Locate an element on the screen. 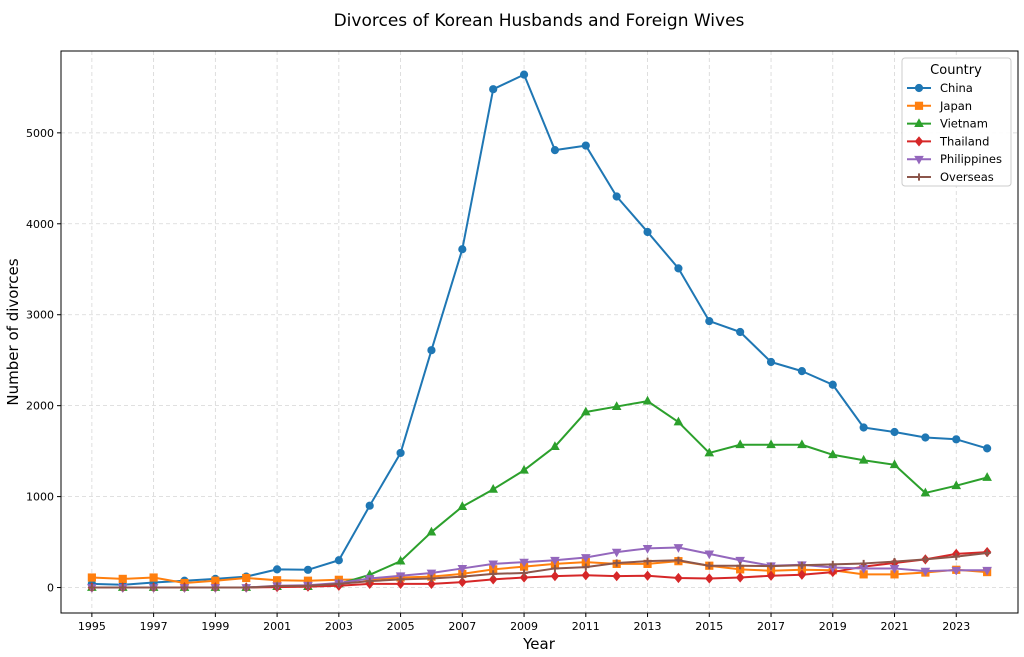 The height and width of the screenshot is (657, 1024). legend-item-philippines: Philippines is located at coordinates (954, 159).